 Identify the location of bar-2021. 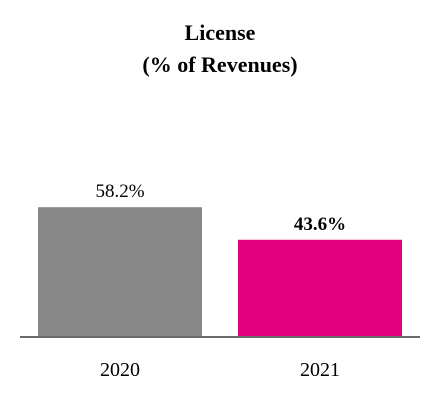
(320, 288).